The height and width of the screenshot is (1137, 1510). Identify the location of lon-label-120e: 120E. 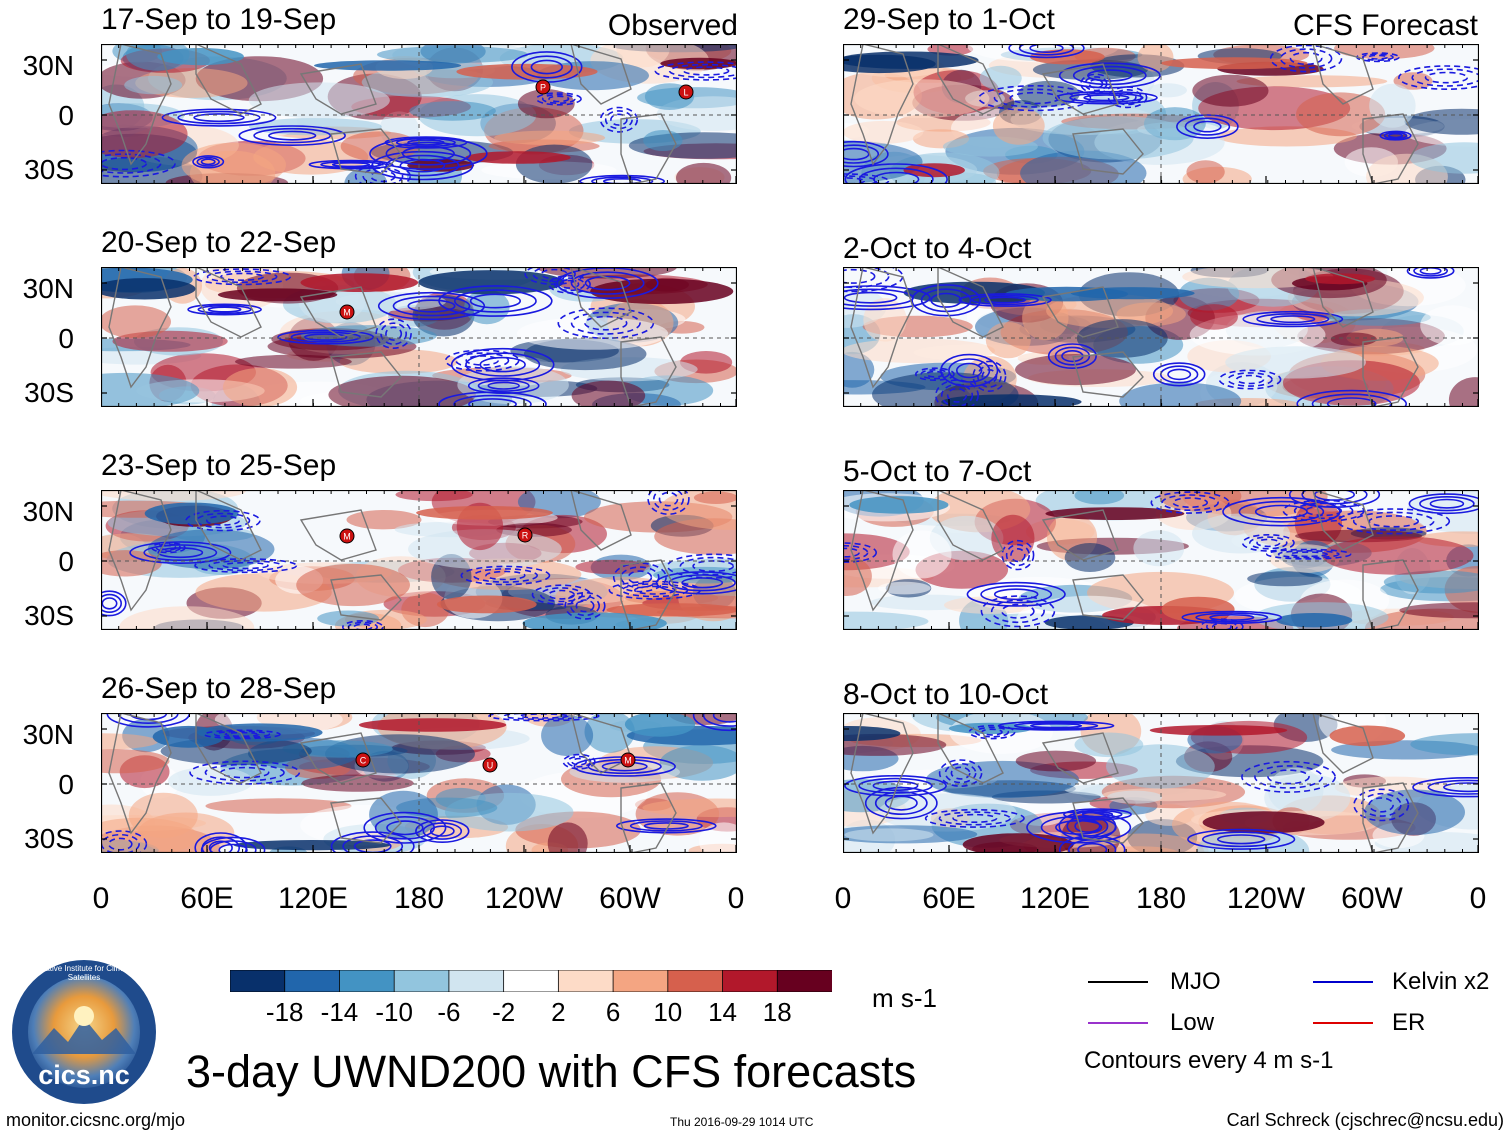
(1055, 898).